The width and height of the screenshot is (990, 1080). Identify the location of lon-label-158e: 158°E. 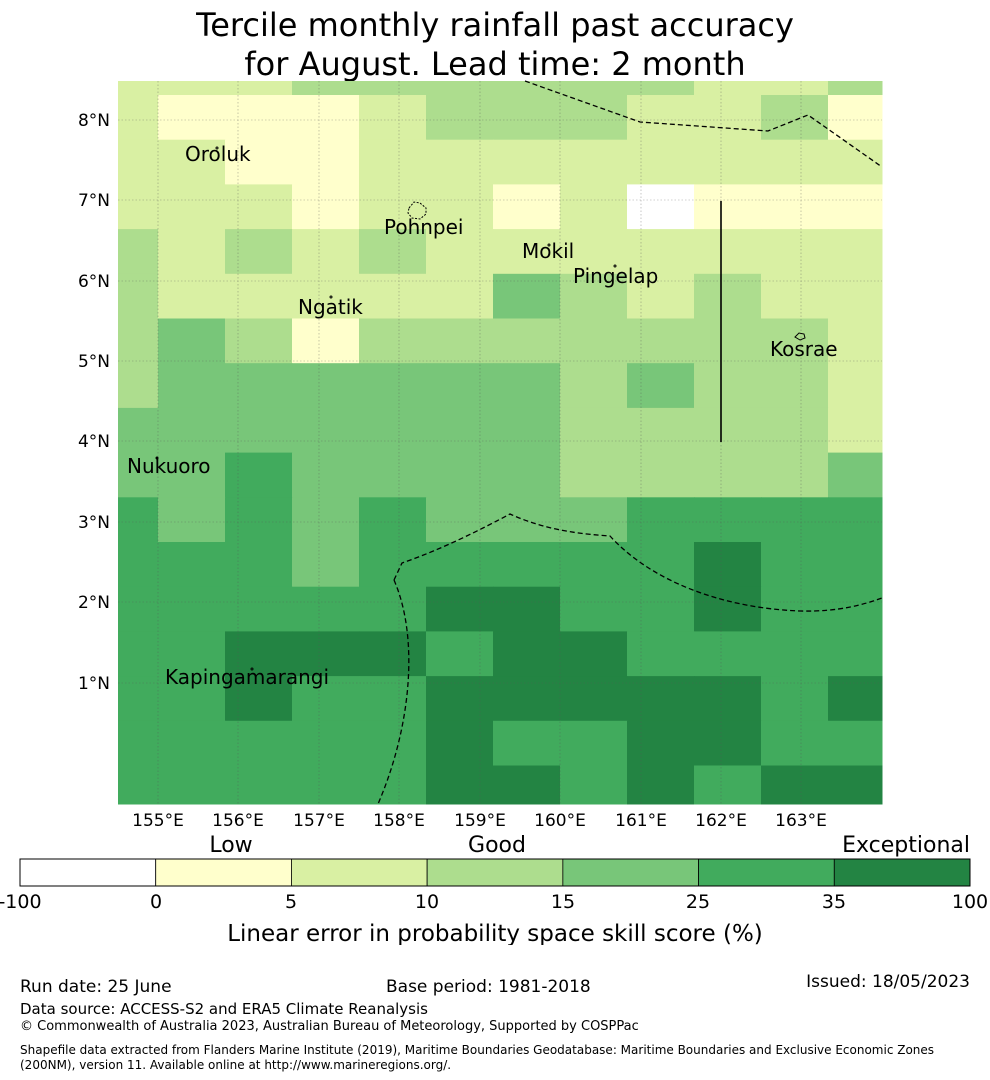
(399, 821).